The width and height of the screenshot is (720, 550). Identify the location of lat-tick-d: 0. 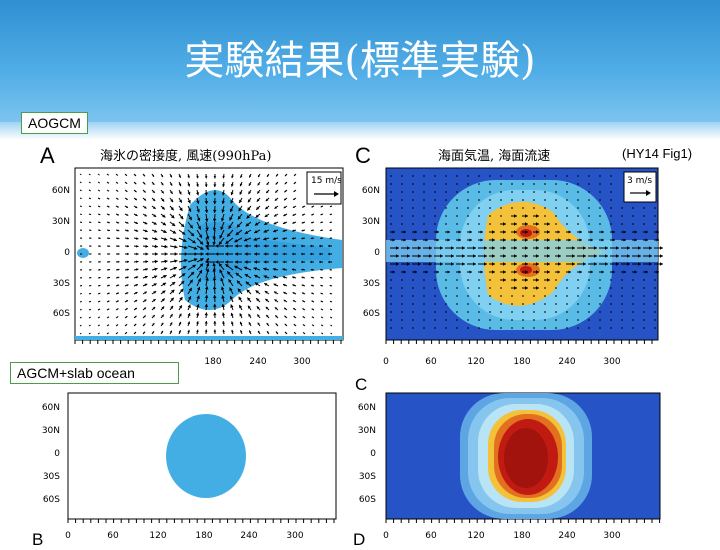
(373, 454).